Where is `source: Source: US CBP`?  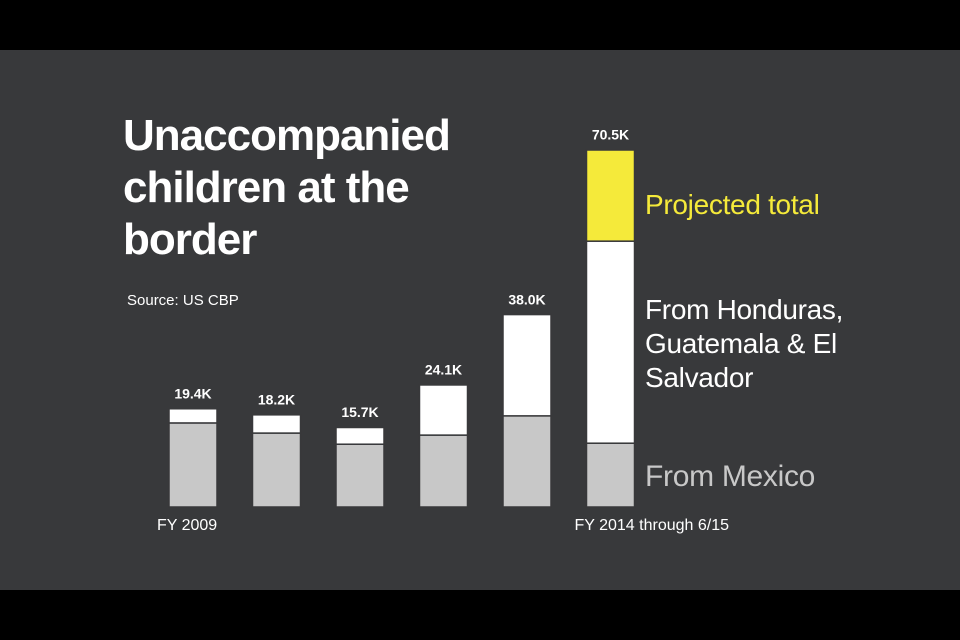 source: Source: US CBP is located at coordinates (183, 300).